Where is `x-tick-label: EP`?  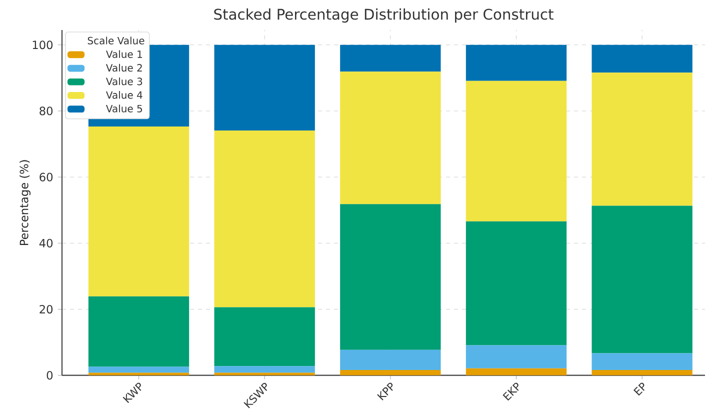 x-tick-label: EP is located at coordinates (639, 389).